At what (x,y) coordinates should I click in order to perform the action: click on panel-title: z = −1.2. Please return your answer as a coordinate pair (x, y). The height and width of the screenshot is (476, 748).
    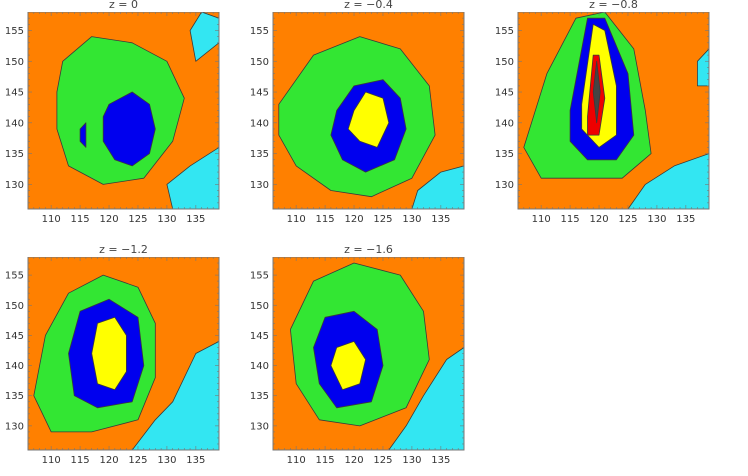
    Looking at the image, I should click on (123, 249).